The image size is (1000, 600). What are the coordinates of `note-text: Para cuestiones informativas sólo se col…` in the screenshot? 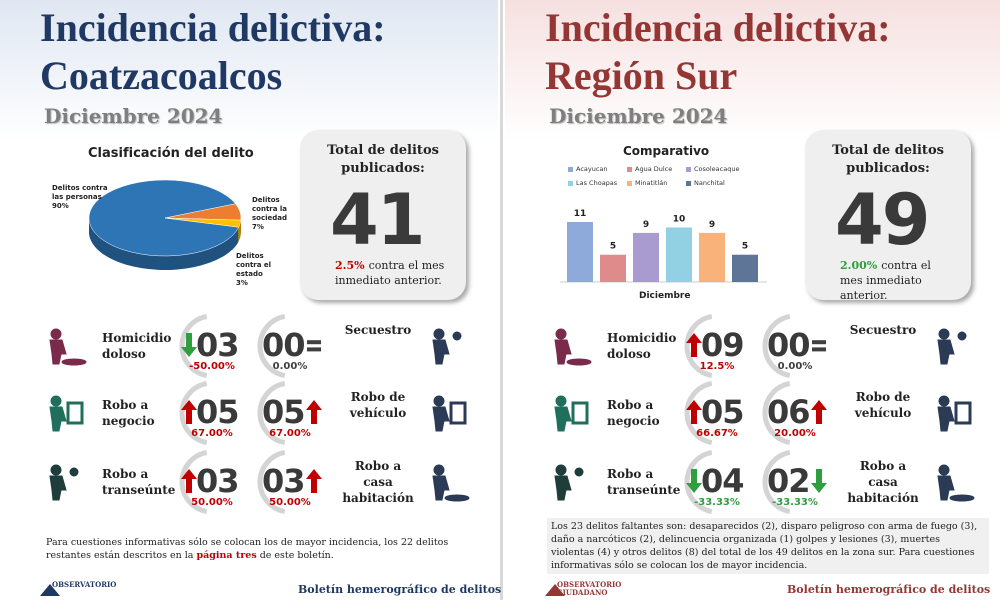 It's located at (247, 549).